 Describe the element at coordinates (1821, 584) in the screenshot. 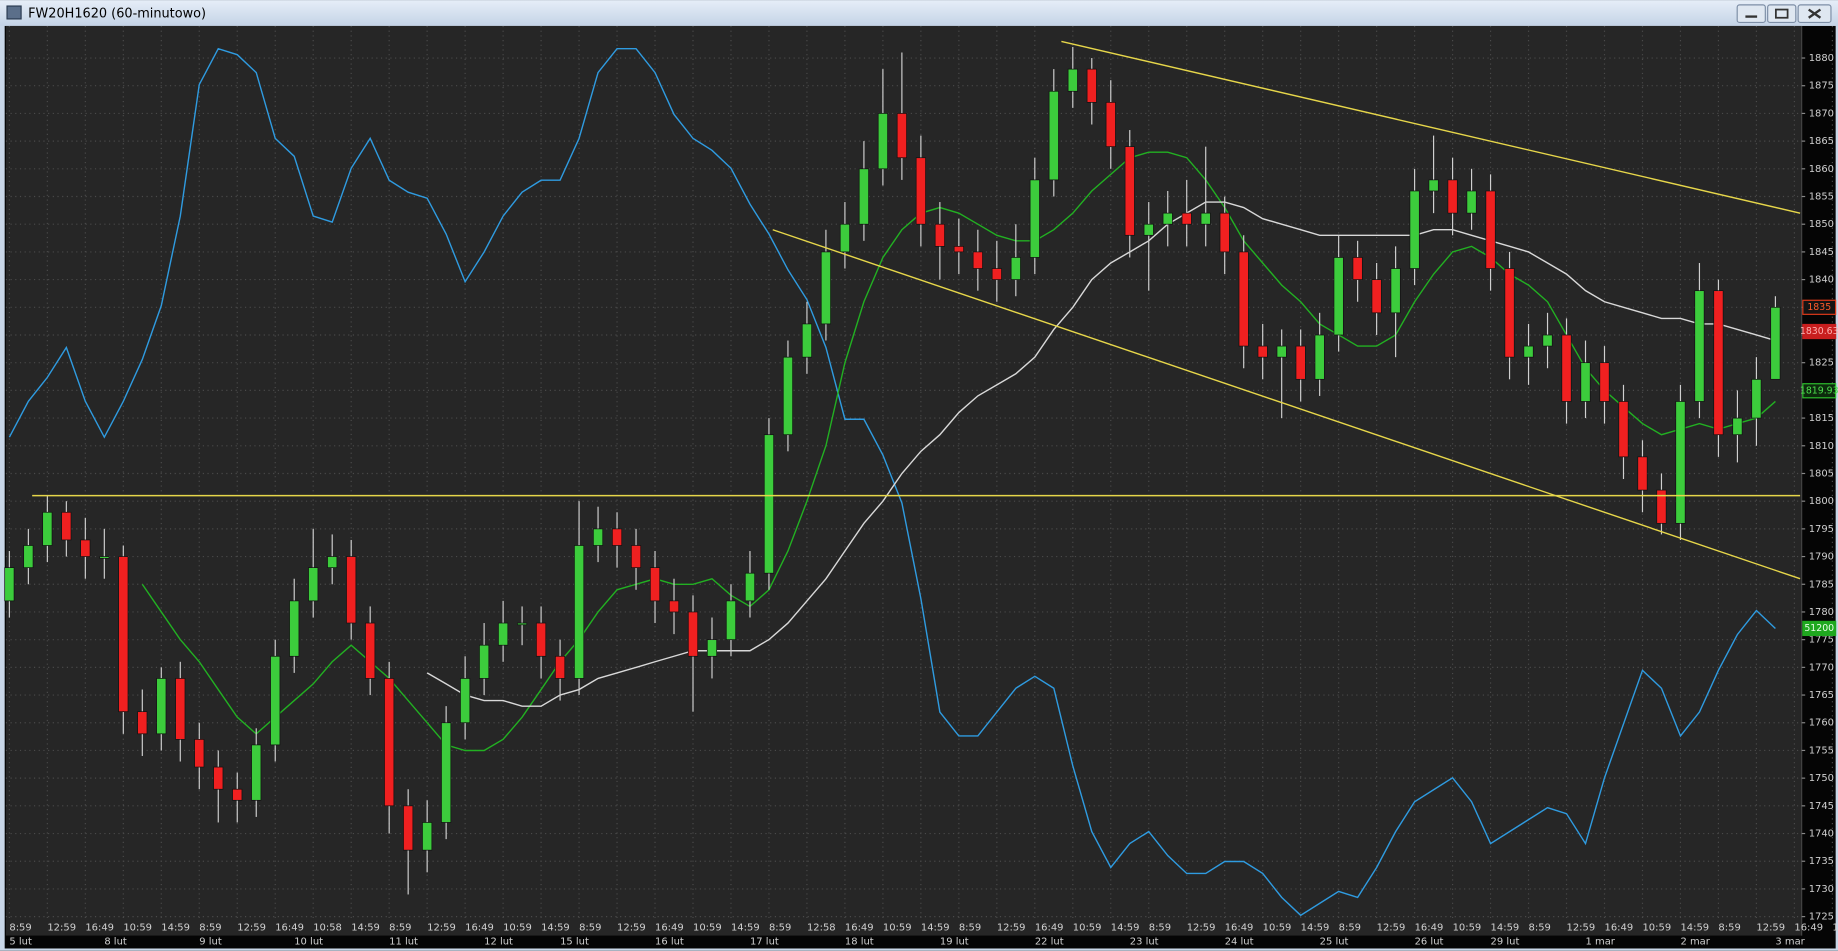

I see `y-tick-label: 1785` at that location.